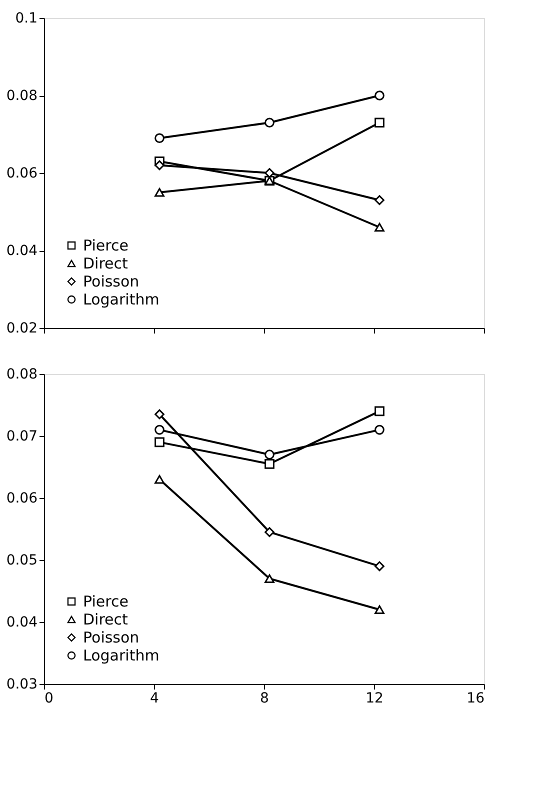  Describe the element at coordinates (264, 698) in the screenshot. I see `x-tick-label: 8` at that location.